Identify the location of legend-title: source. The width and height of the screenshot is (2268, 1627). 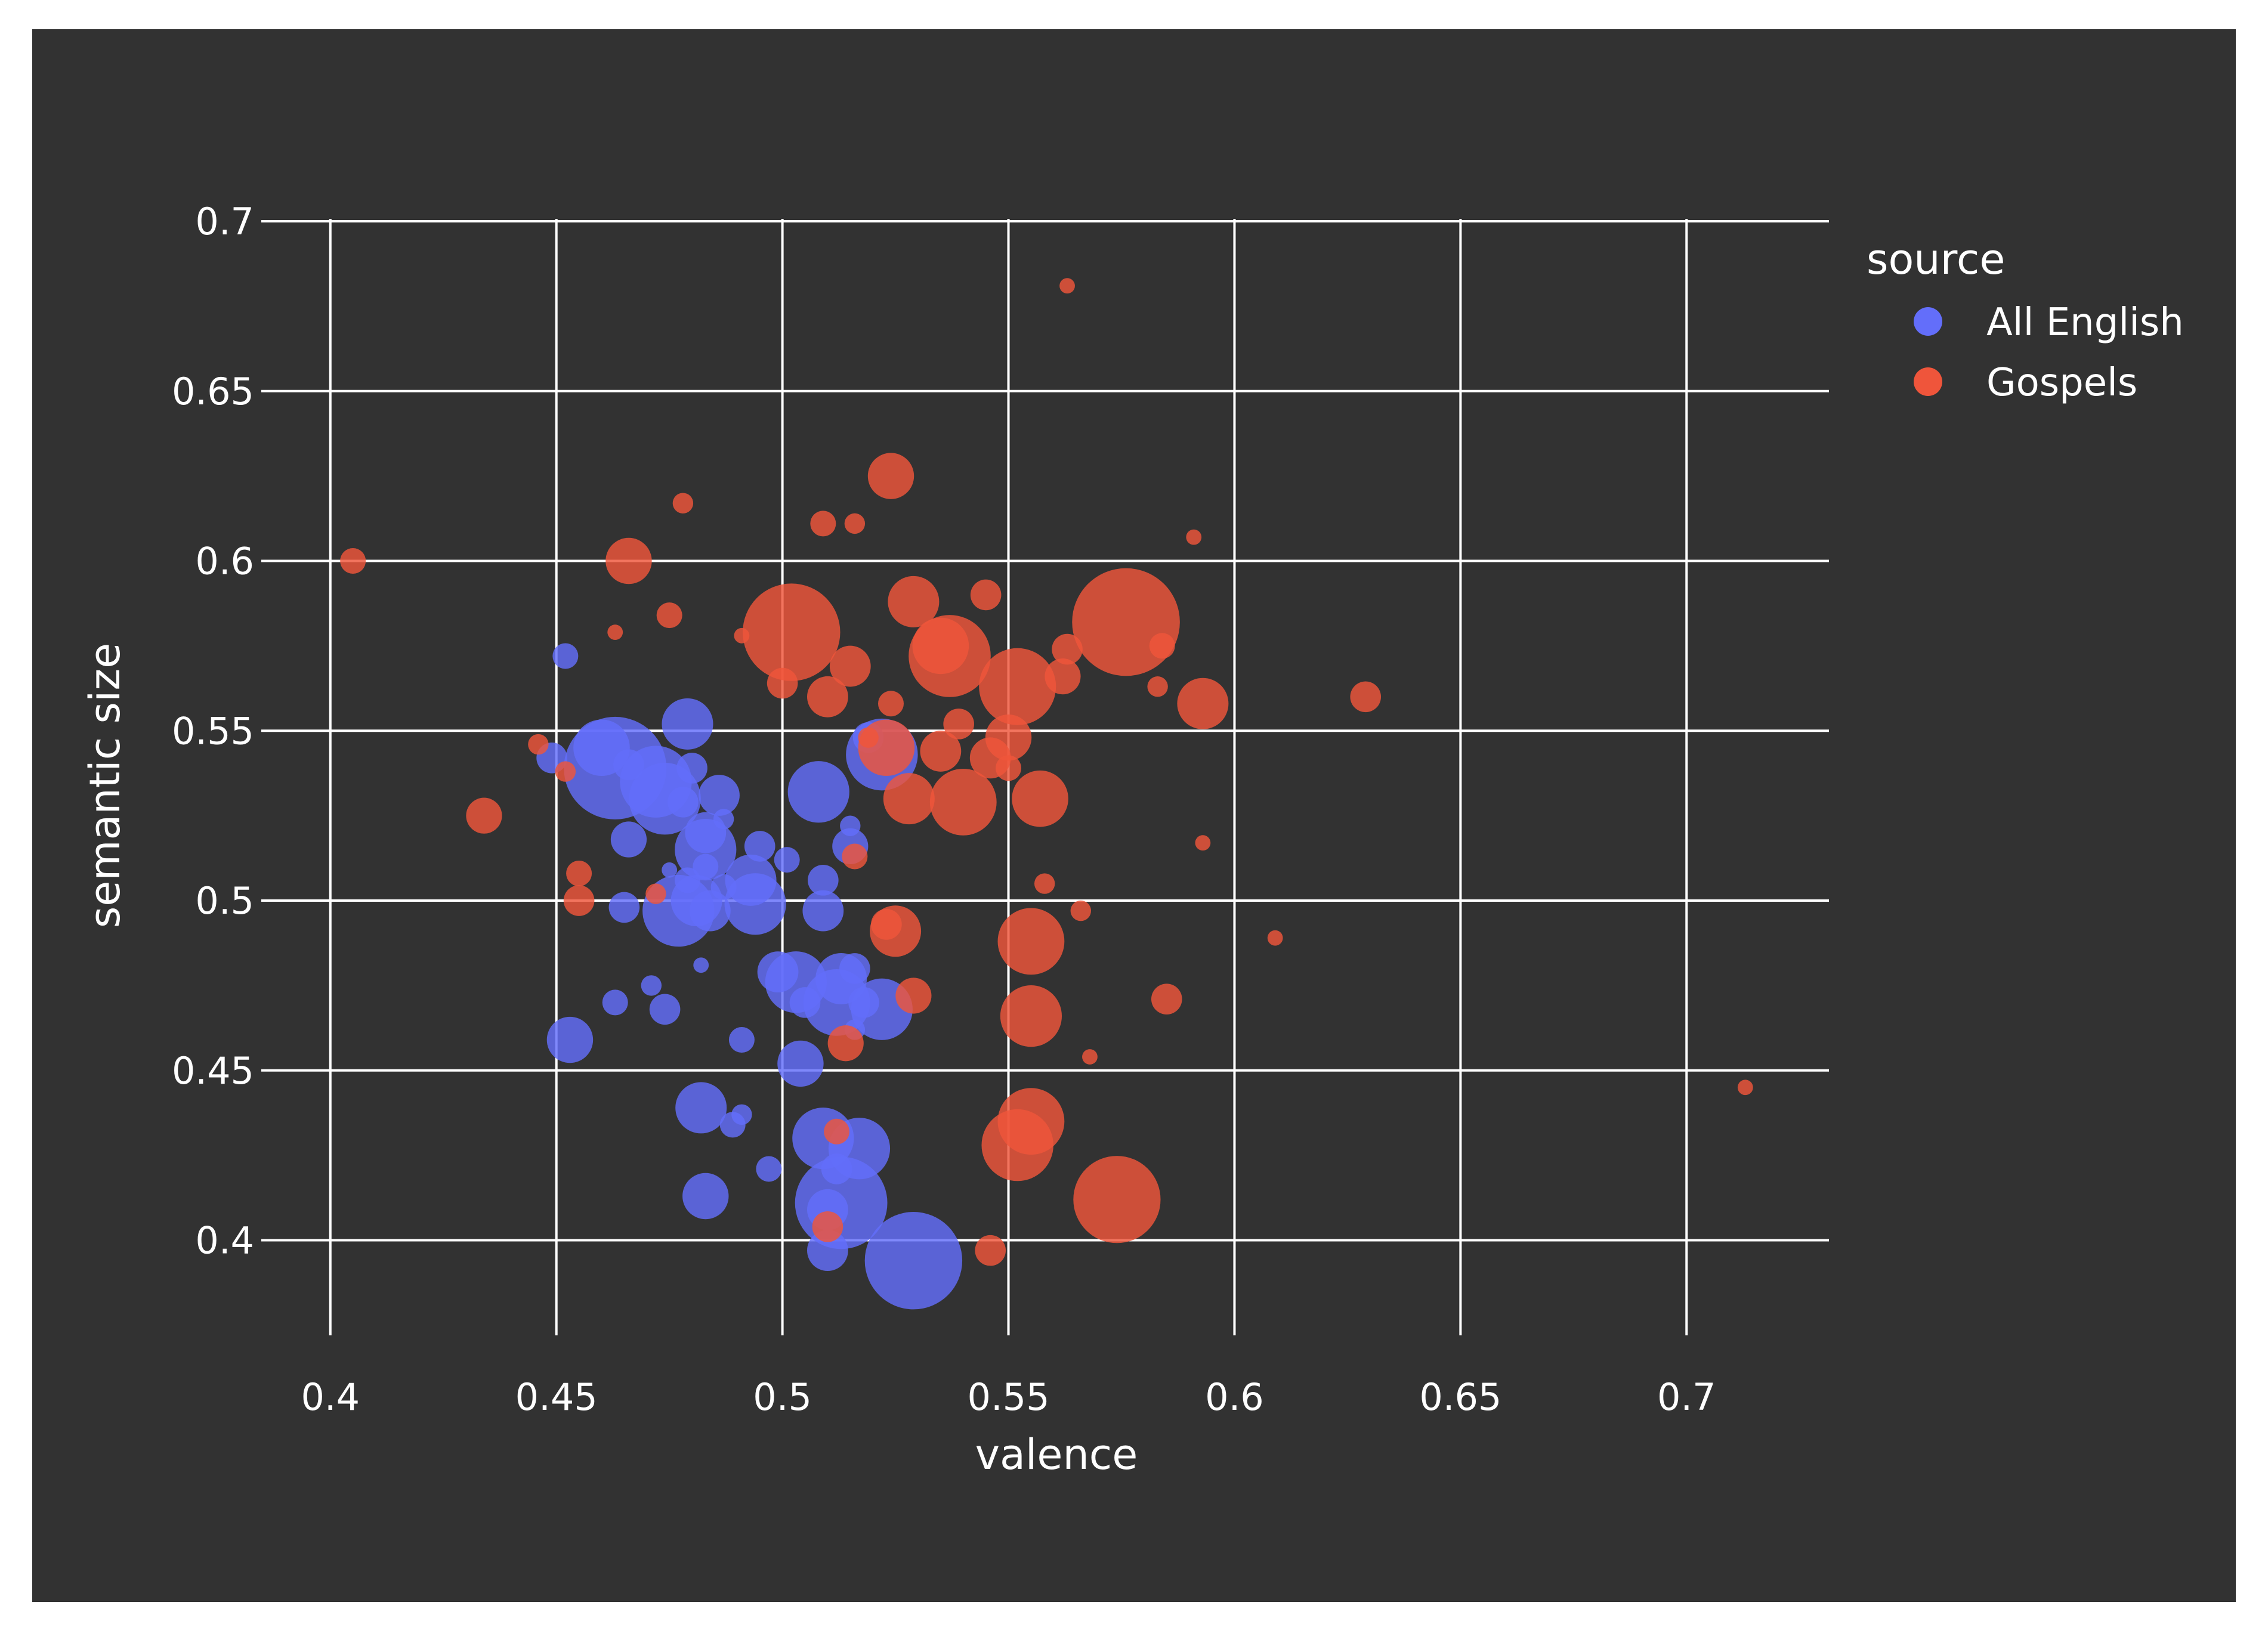
(1936, 260).